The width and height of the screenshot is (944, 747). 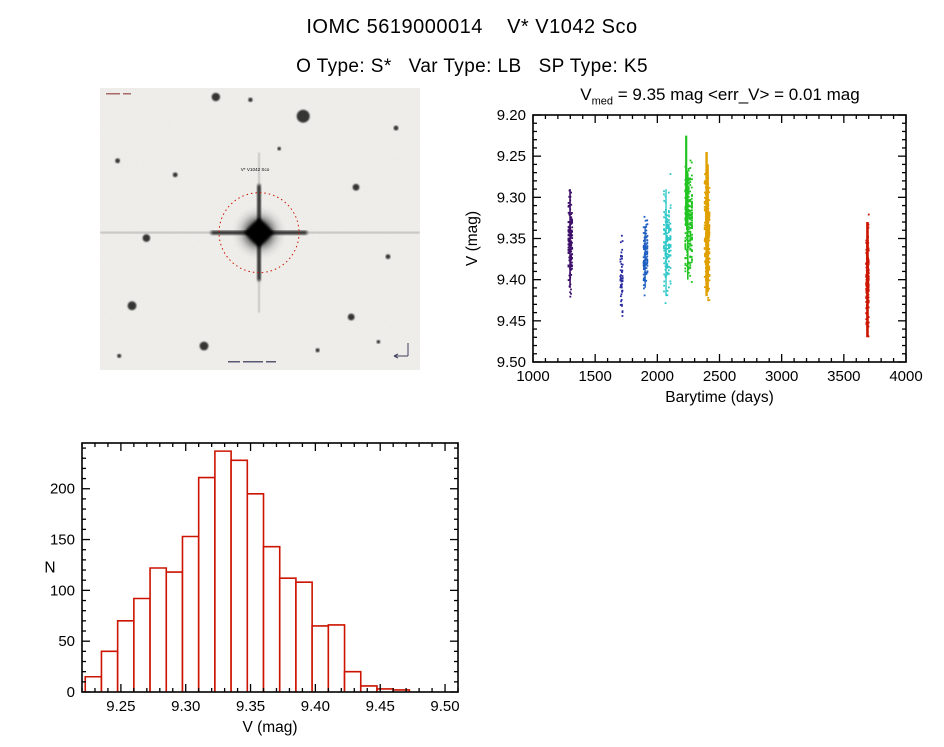 I want to click on lightcurve-title-sub: med, so click(x=602, y=101).